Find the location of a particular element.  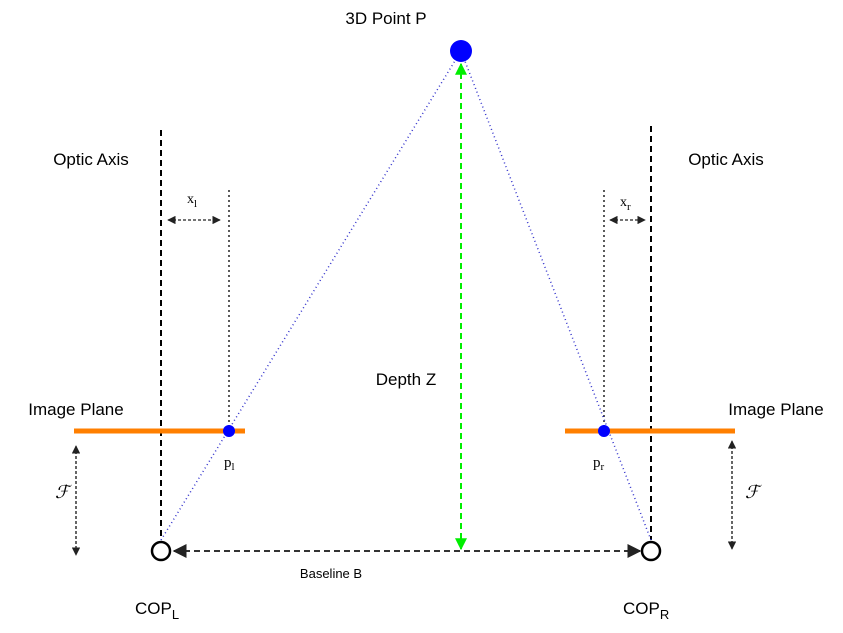

cop-right-marker is located at coordinates (651, 551).